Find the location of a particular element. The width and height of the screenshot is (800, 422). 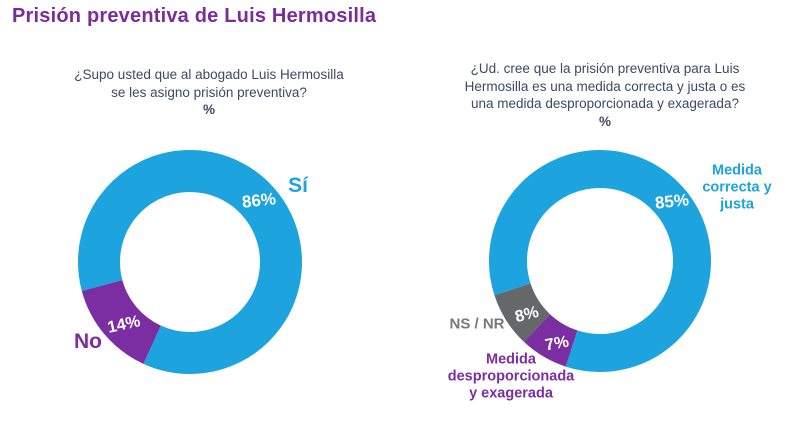

category-label-nsnr: NS / NR is located at coordinates (477, 324).